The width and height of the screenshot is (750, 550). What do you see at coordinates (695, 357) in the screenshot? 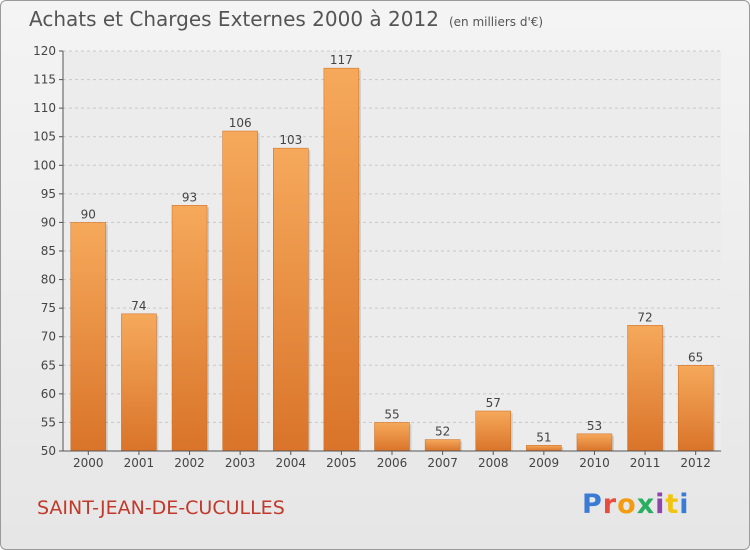
I see `bar-value-label: 65` at bounding box center [695, 357].